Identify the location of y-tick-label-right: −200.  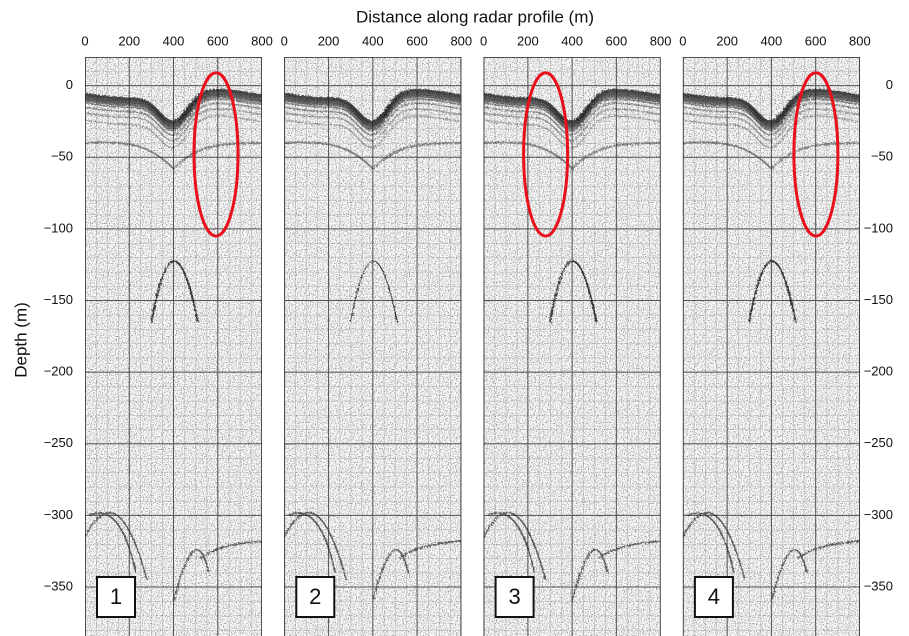
(878, 371).